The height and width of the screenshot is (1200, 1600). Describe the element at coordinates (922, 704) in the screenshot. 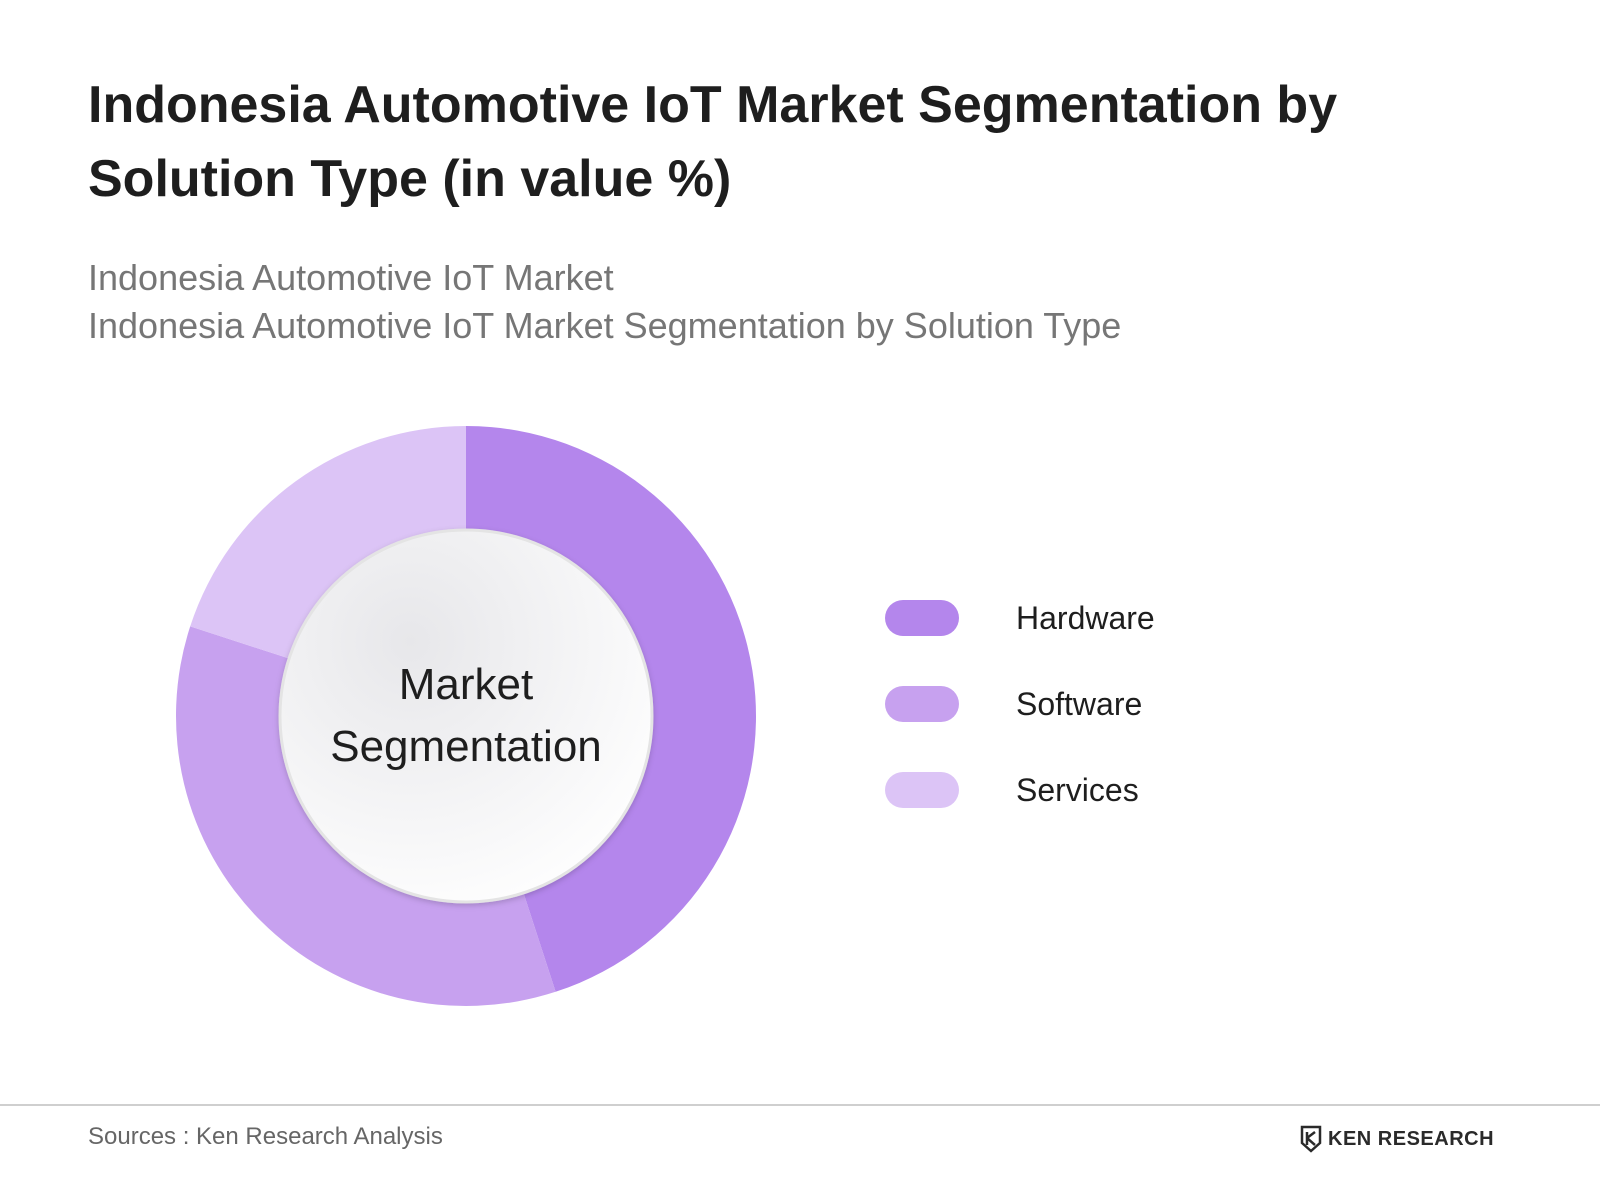

I see `legend-swatch-software` at that location.